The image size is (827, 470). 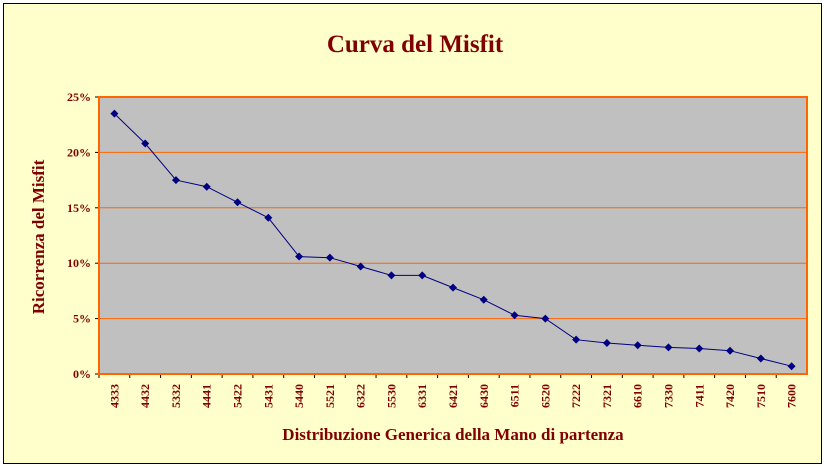 What do you see at coordinates (330, 396) in the screenshot?
I see `x-tick-label: 5521` at bounding box center [330, 396].